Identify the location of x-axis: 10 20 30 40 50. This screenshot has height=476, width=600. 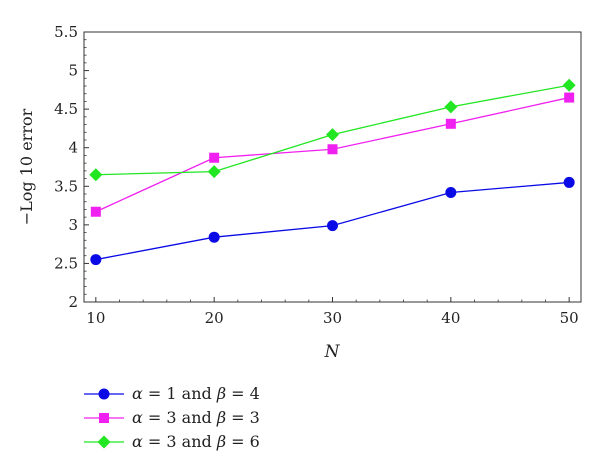
(332, 312).